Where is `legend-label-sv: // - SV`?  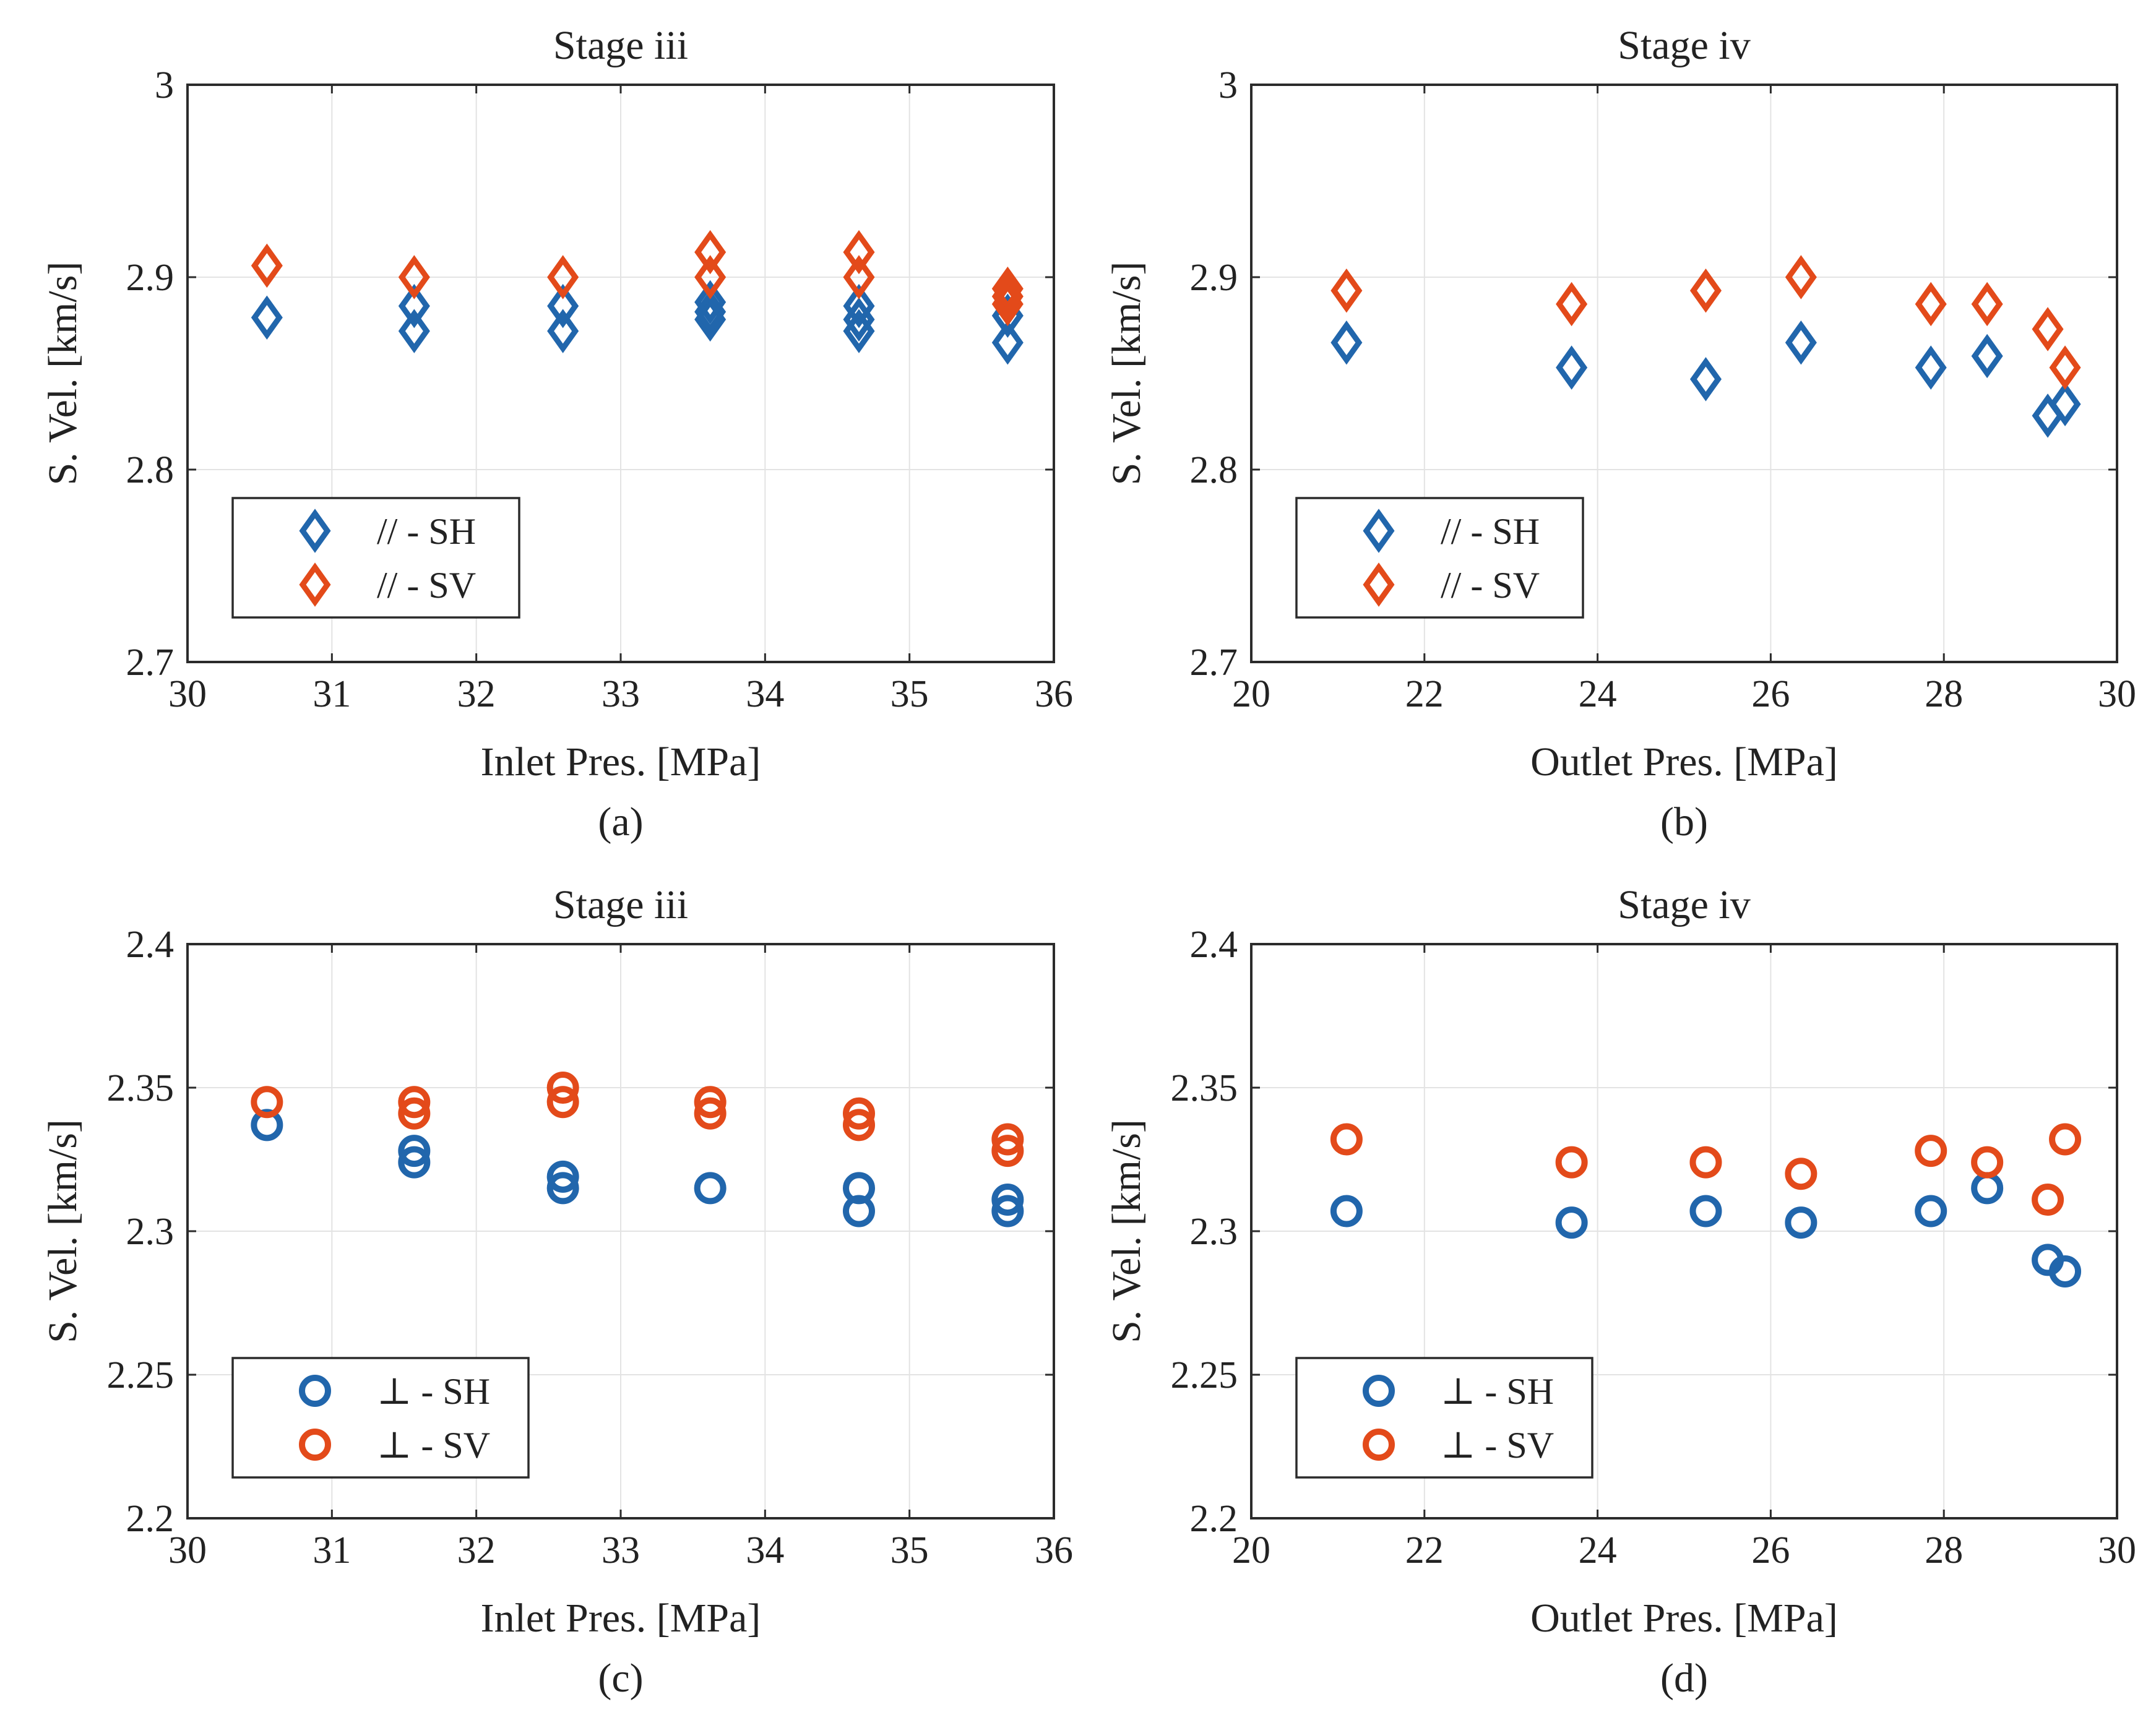
legend-label-sv: // - SV is located at coordinates (1490, 585).